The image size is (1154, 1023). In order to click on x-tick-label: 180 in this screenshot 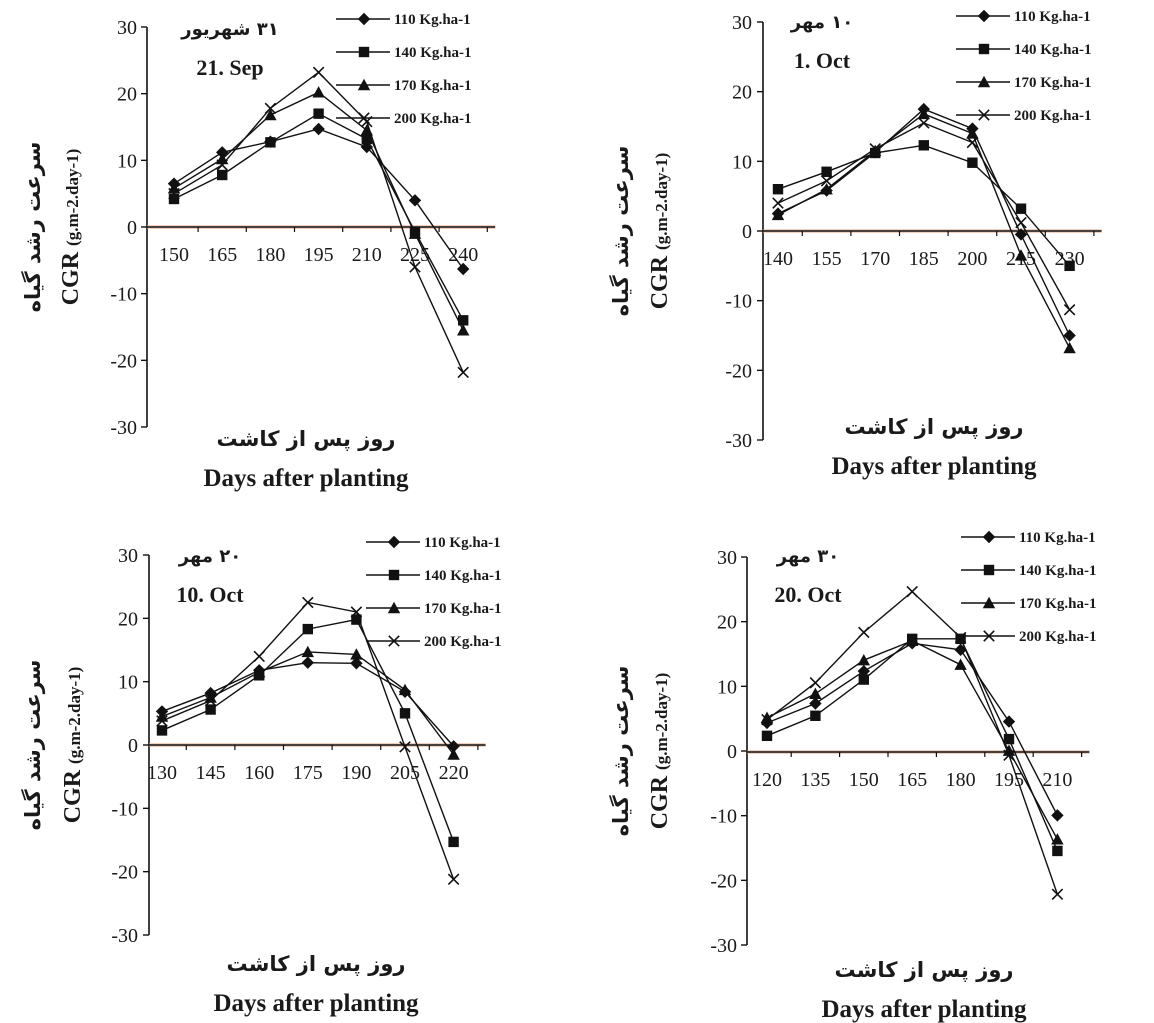, I will do `click(961, 780)`.